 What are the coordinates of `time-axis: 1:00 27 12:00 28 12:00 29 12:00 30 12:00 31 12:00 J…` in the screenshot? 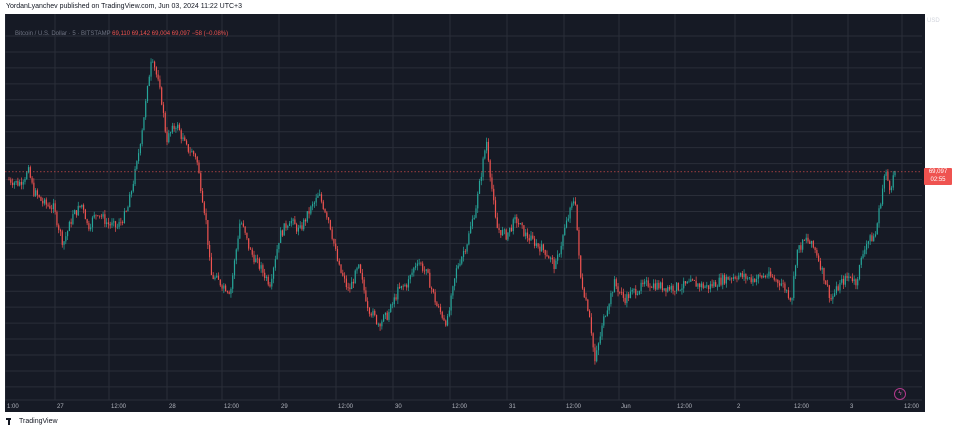 It's located at (463, 404).